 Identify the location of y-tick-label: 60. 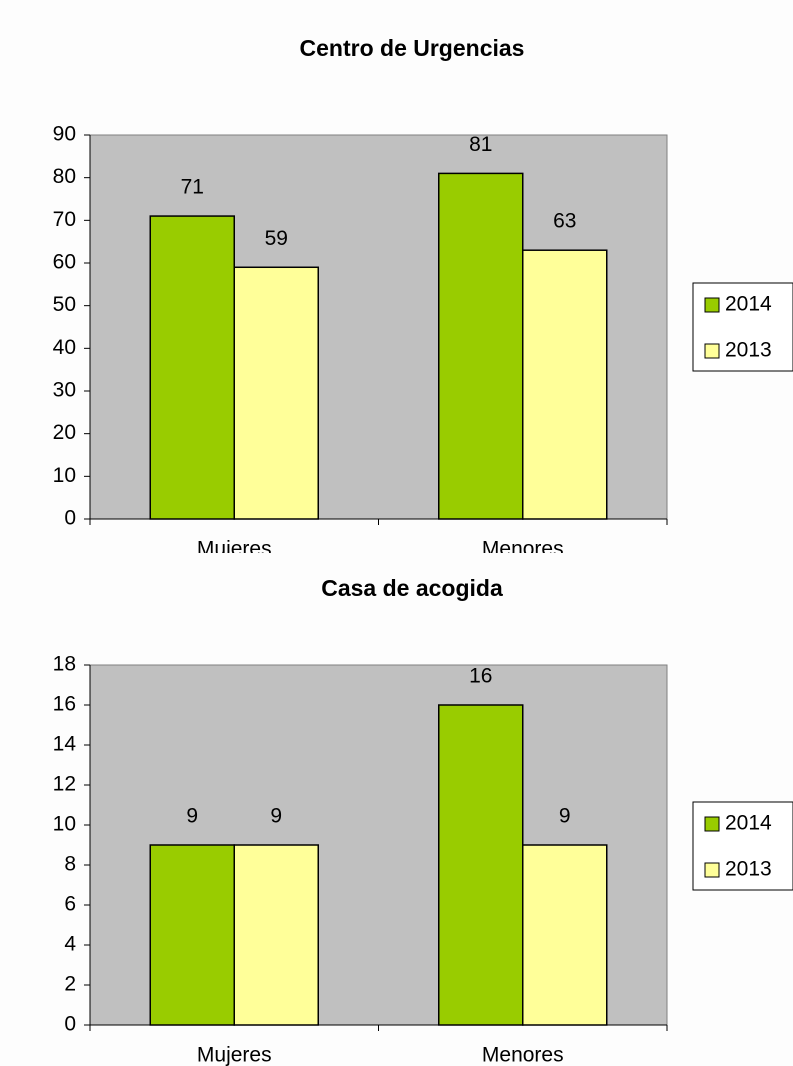
(64, 262).